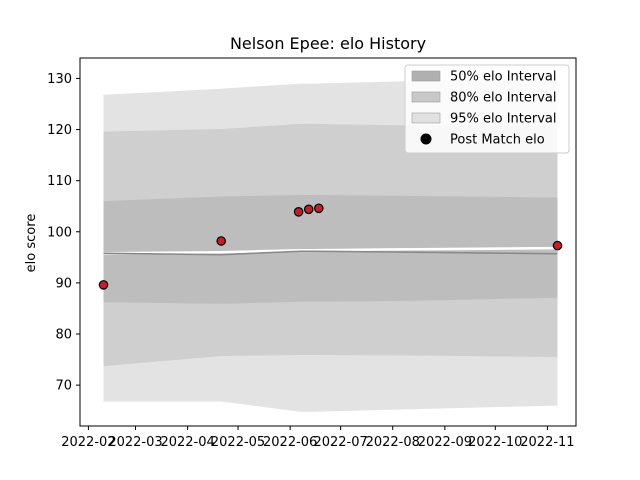  Describe the element at coordinates (31, 243) in the screenshot. I see `y-axis-label: elo score` at that location.